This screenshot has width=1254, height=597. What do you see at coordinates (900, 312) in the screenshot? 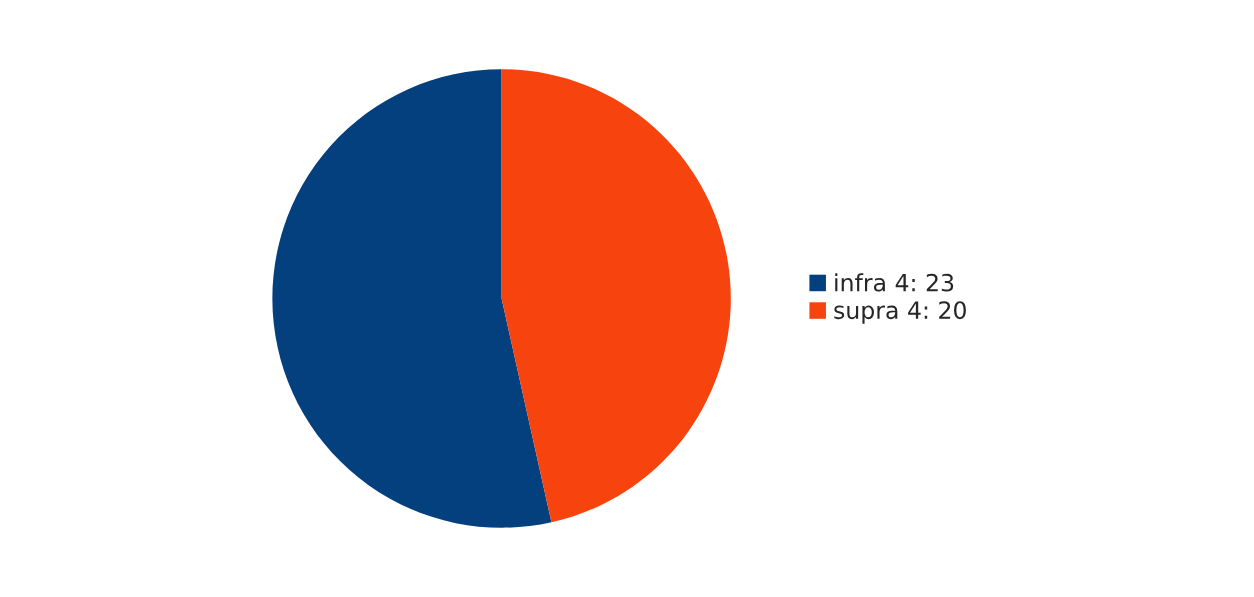
I see `legend-label: supra 4: 20` at bounding box center [900, 312].